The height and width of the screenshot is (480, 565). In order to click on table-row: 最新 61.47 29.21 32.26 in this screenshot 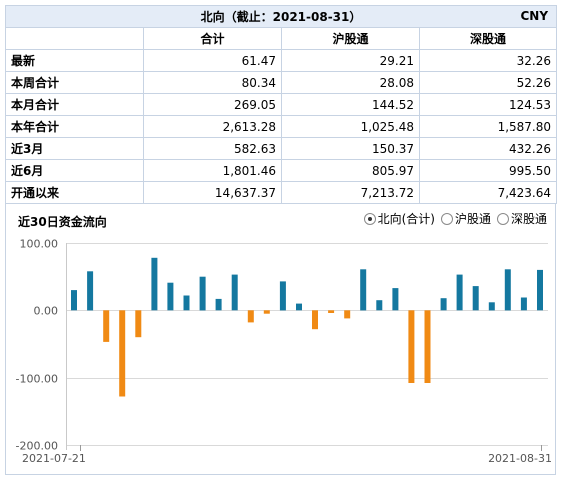, I will do `click(281, 60)`.